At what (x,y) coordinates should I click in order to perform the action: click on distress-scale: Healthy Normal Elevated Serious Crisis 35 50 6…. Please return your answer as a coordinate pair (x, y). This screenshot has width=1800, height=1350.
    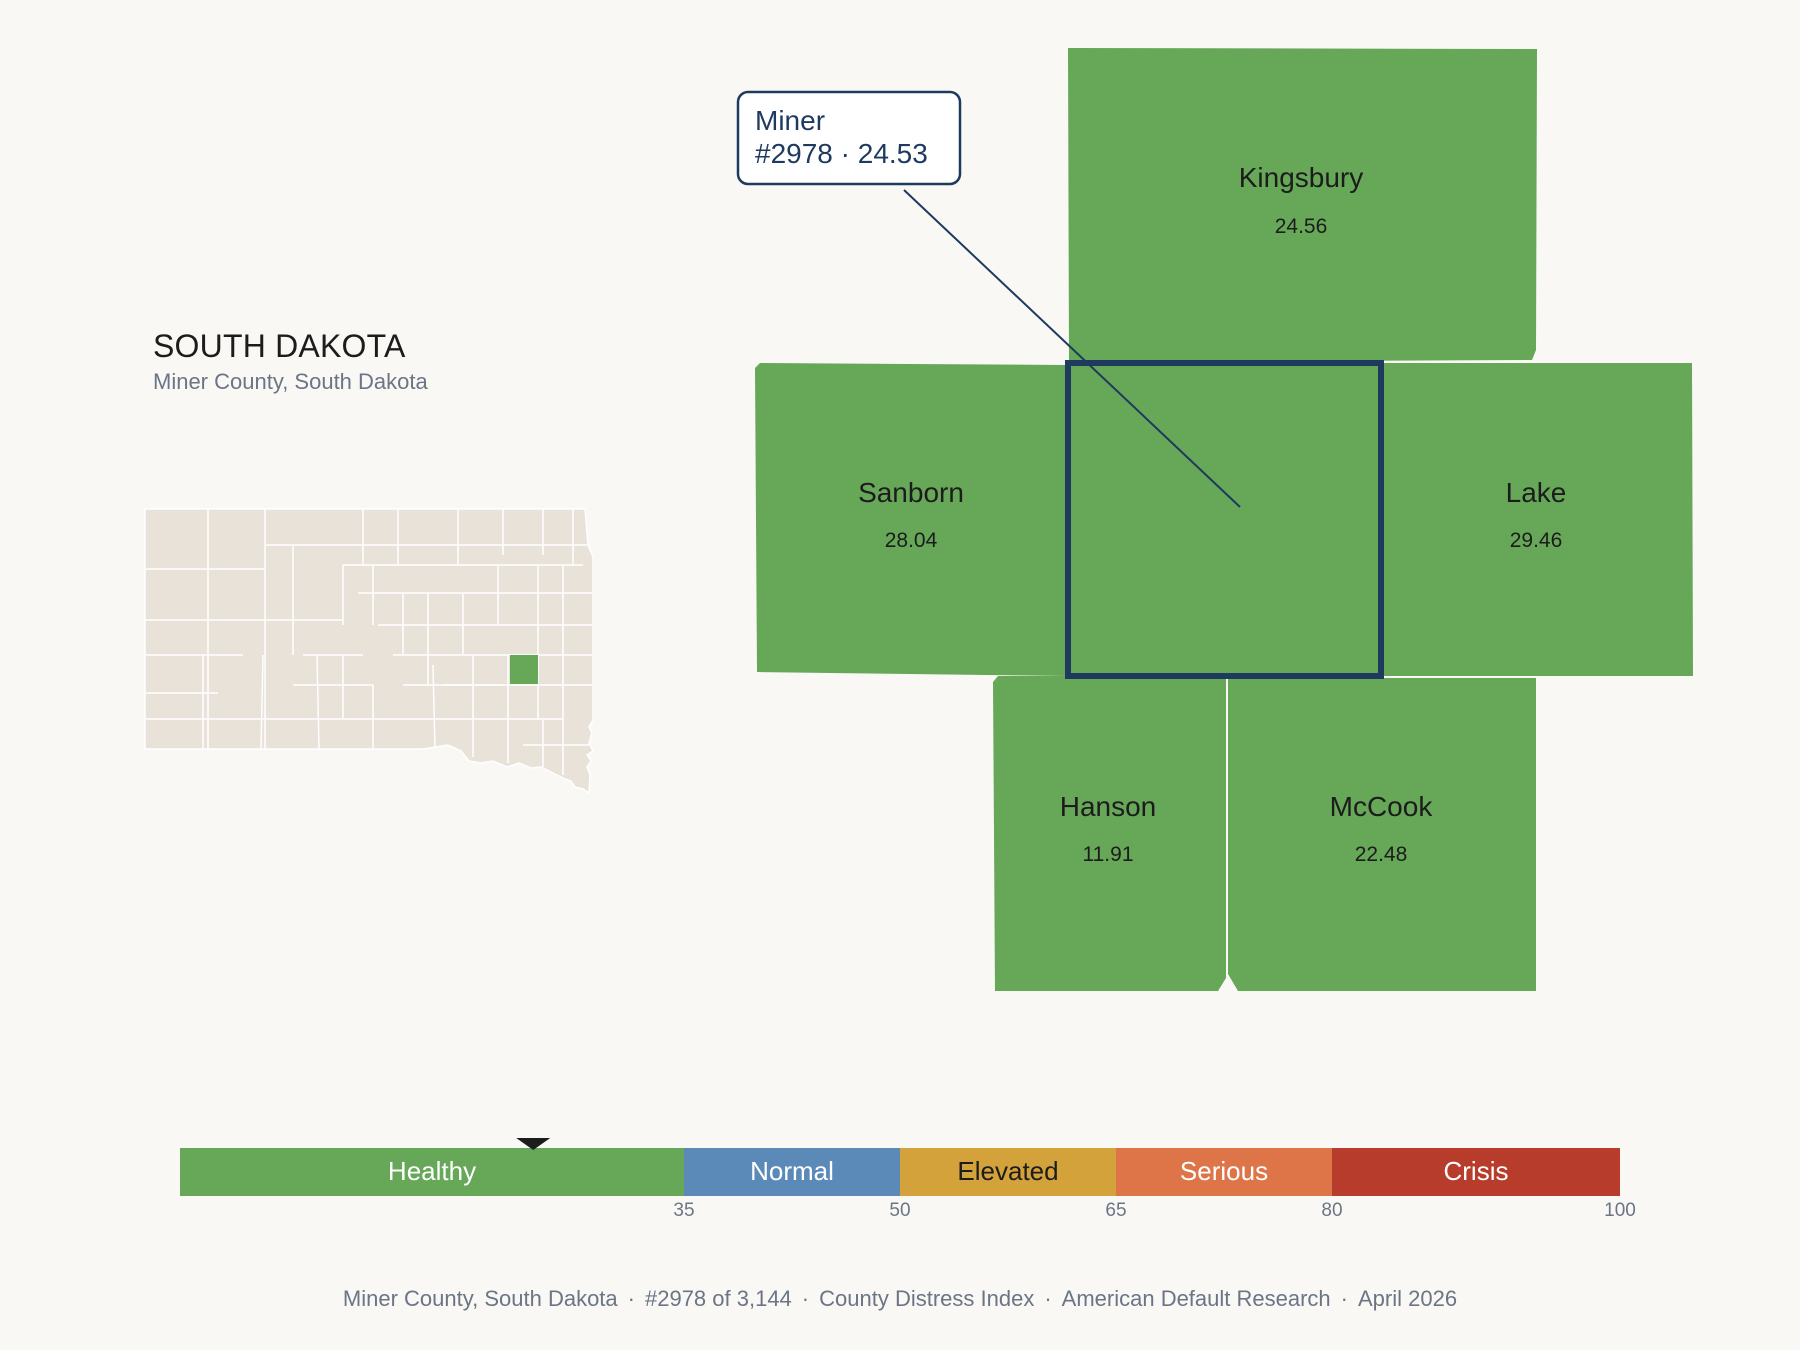
    Looking at the image, I should click on (908, 1179).